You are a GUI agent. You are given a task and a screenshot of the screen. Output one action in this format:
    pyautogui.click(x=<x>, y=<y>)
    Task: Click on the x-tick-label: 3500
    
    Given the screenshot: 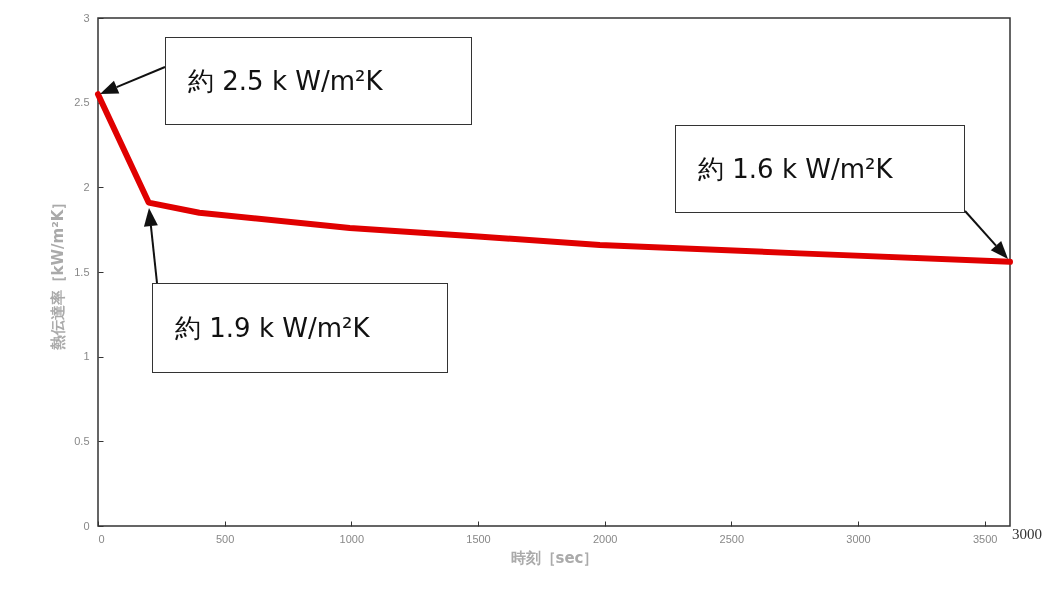 What is the action you would take?
    pyautogui.click(x=985, y=538)
    